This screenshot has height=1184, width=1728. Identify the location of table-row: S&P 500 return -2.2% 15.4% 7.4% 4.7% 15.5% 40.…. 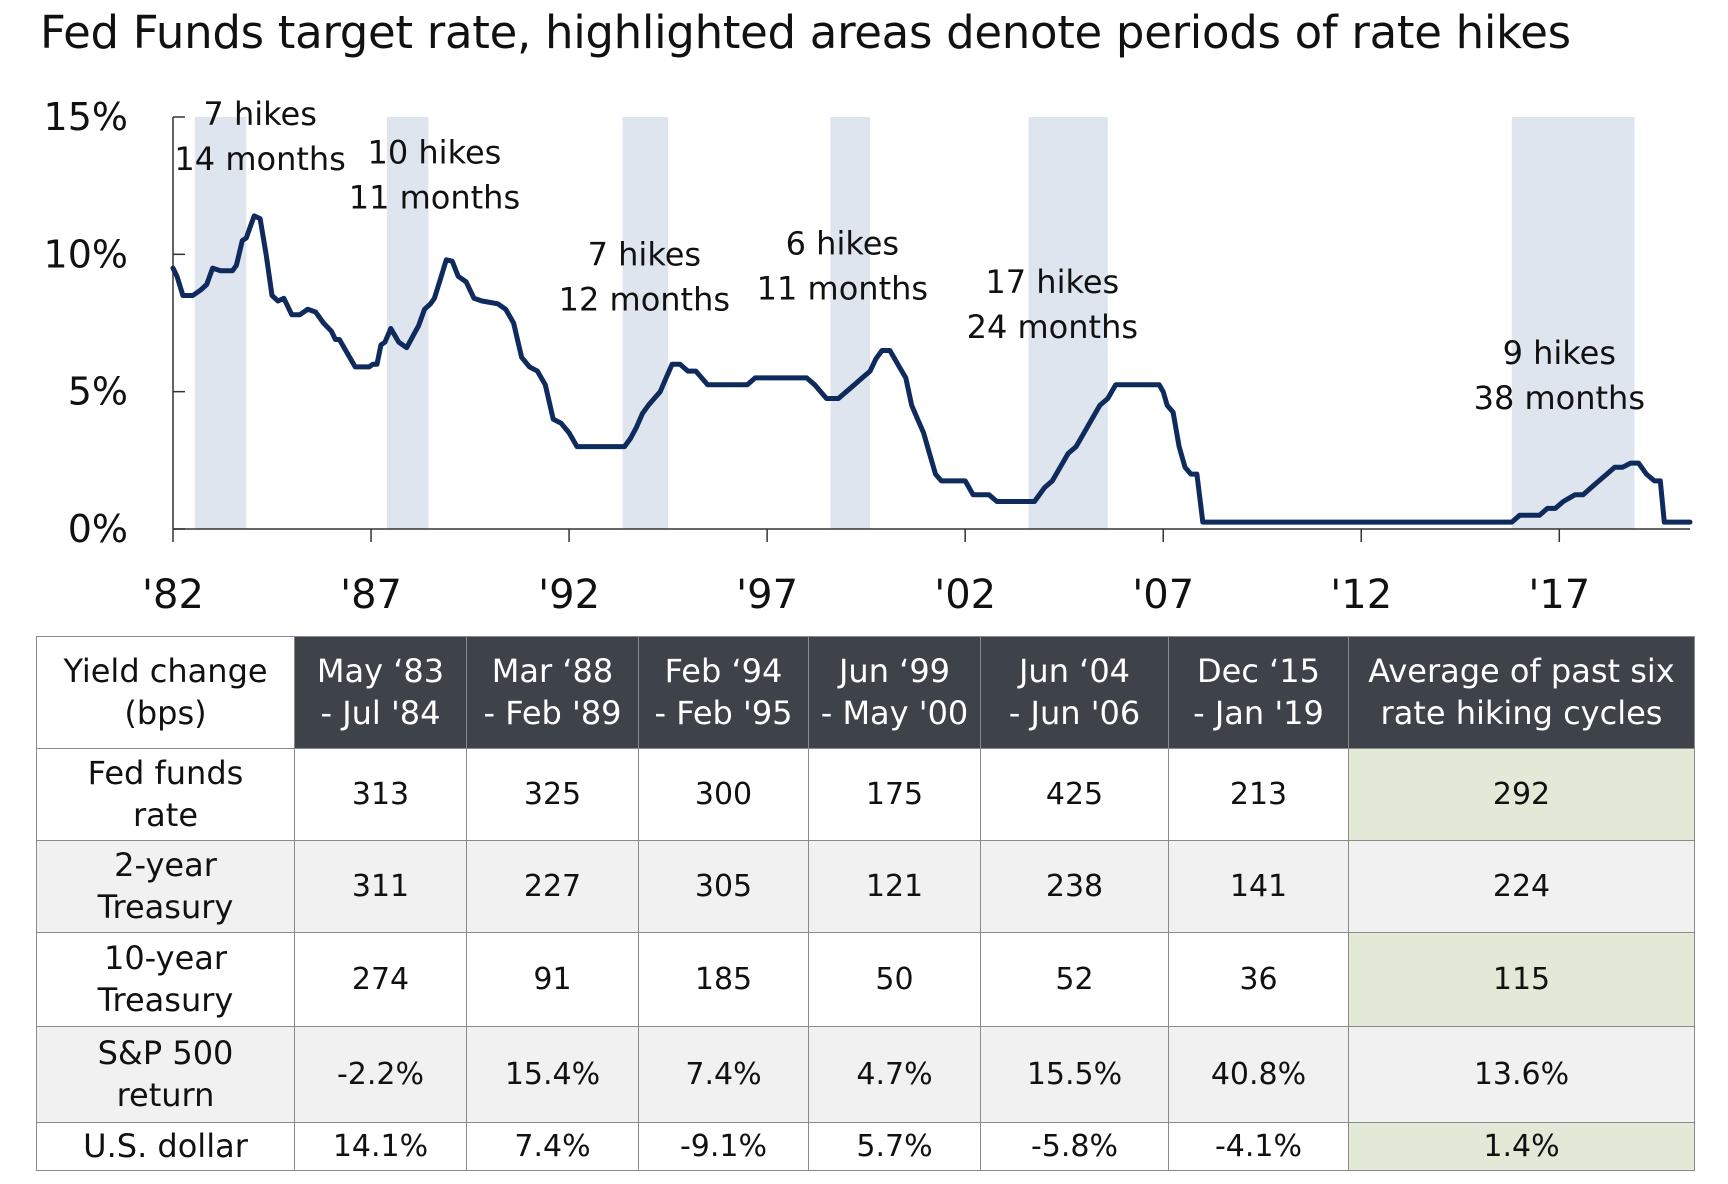
(865, 1074).